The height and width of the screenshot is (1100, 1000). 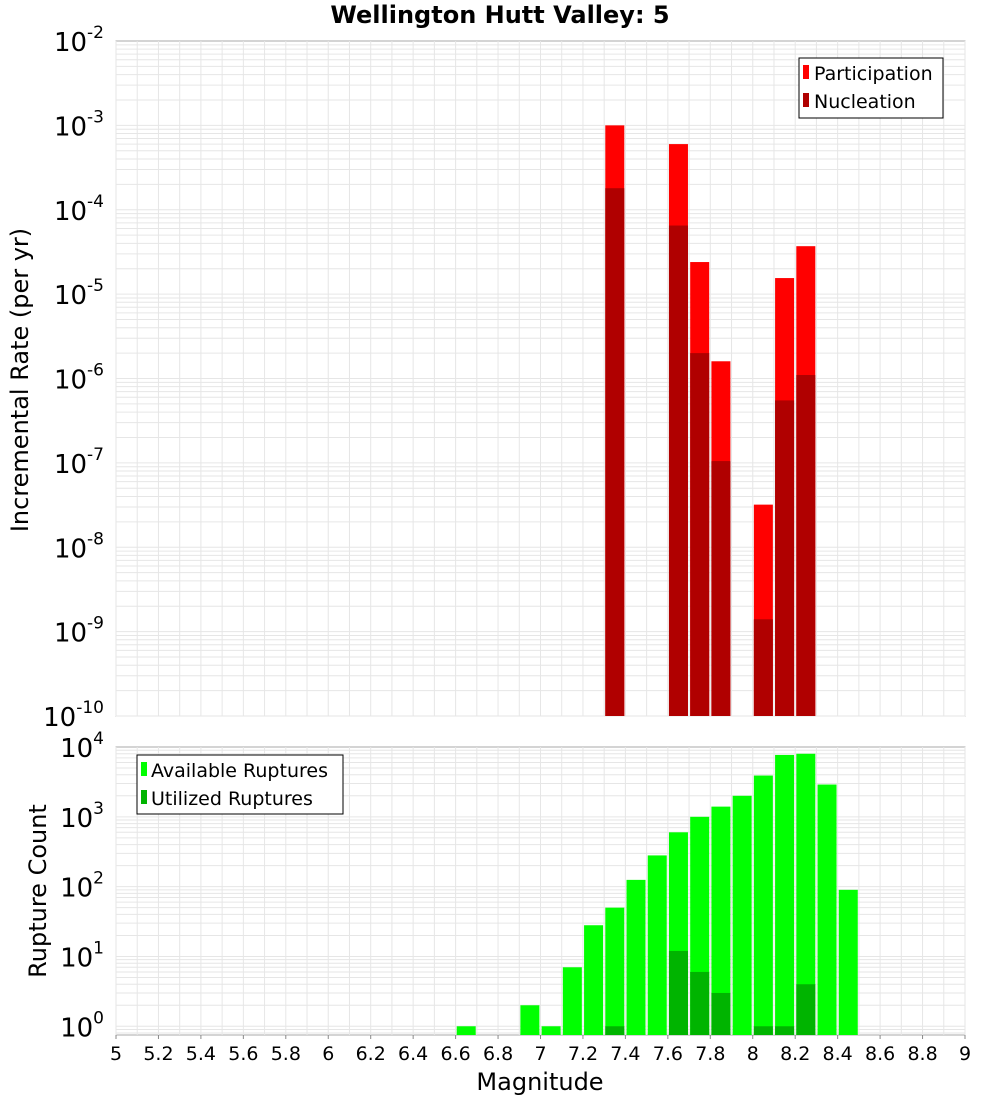 I want to click on y-tick-label: 10⁻², so click(x=79, y=40).